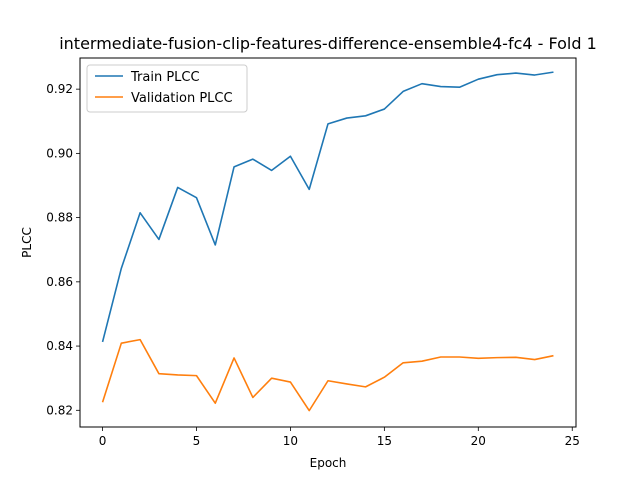  What do you see at coordinates (328, 463) in the screenshot?
I see `x-axis-label: Epoch` at bounding box center [328, 463].